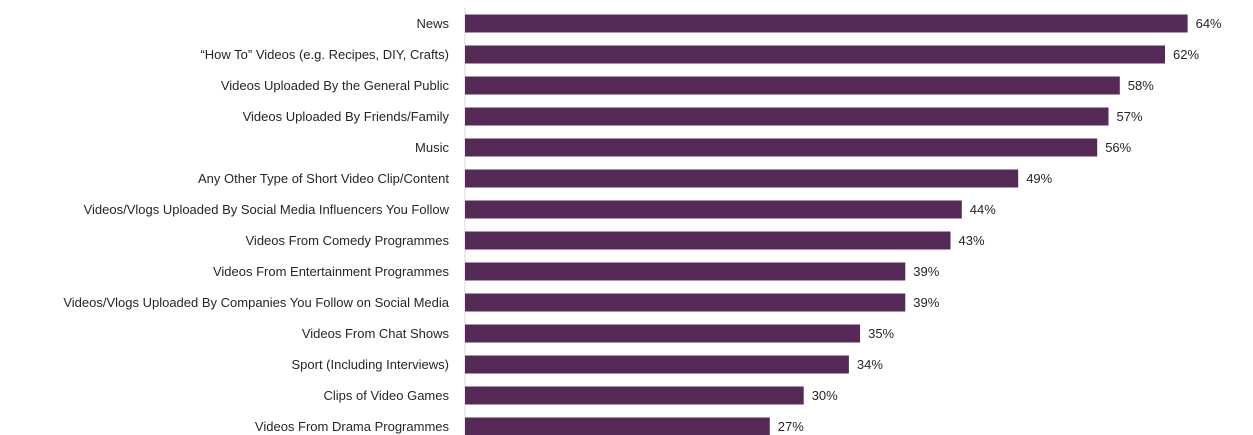 This screenshot has width=1253, height=435. I want to click on data-label: 34%, so click(870, 364).